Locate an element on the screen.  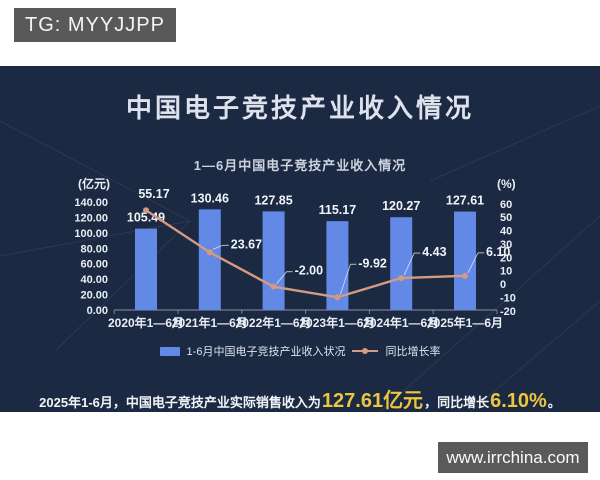
legend-line-swatch is located at coordinates (365, 351).